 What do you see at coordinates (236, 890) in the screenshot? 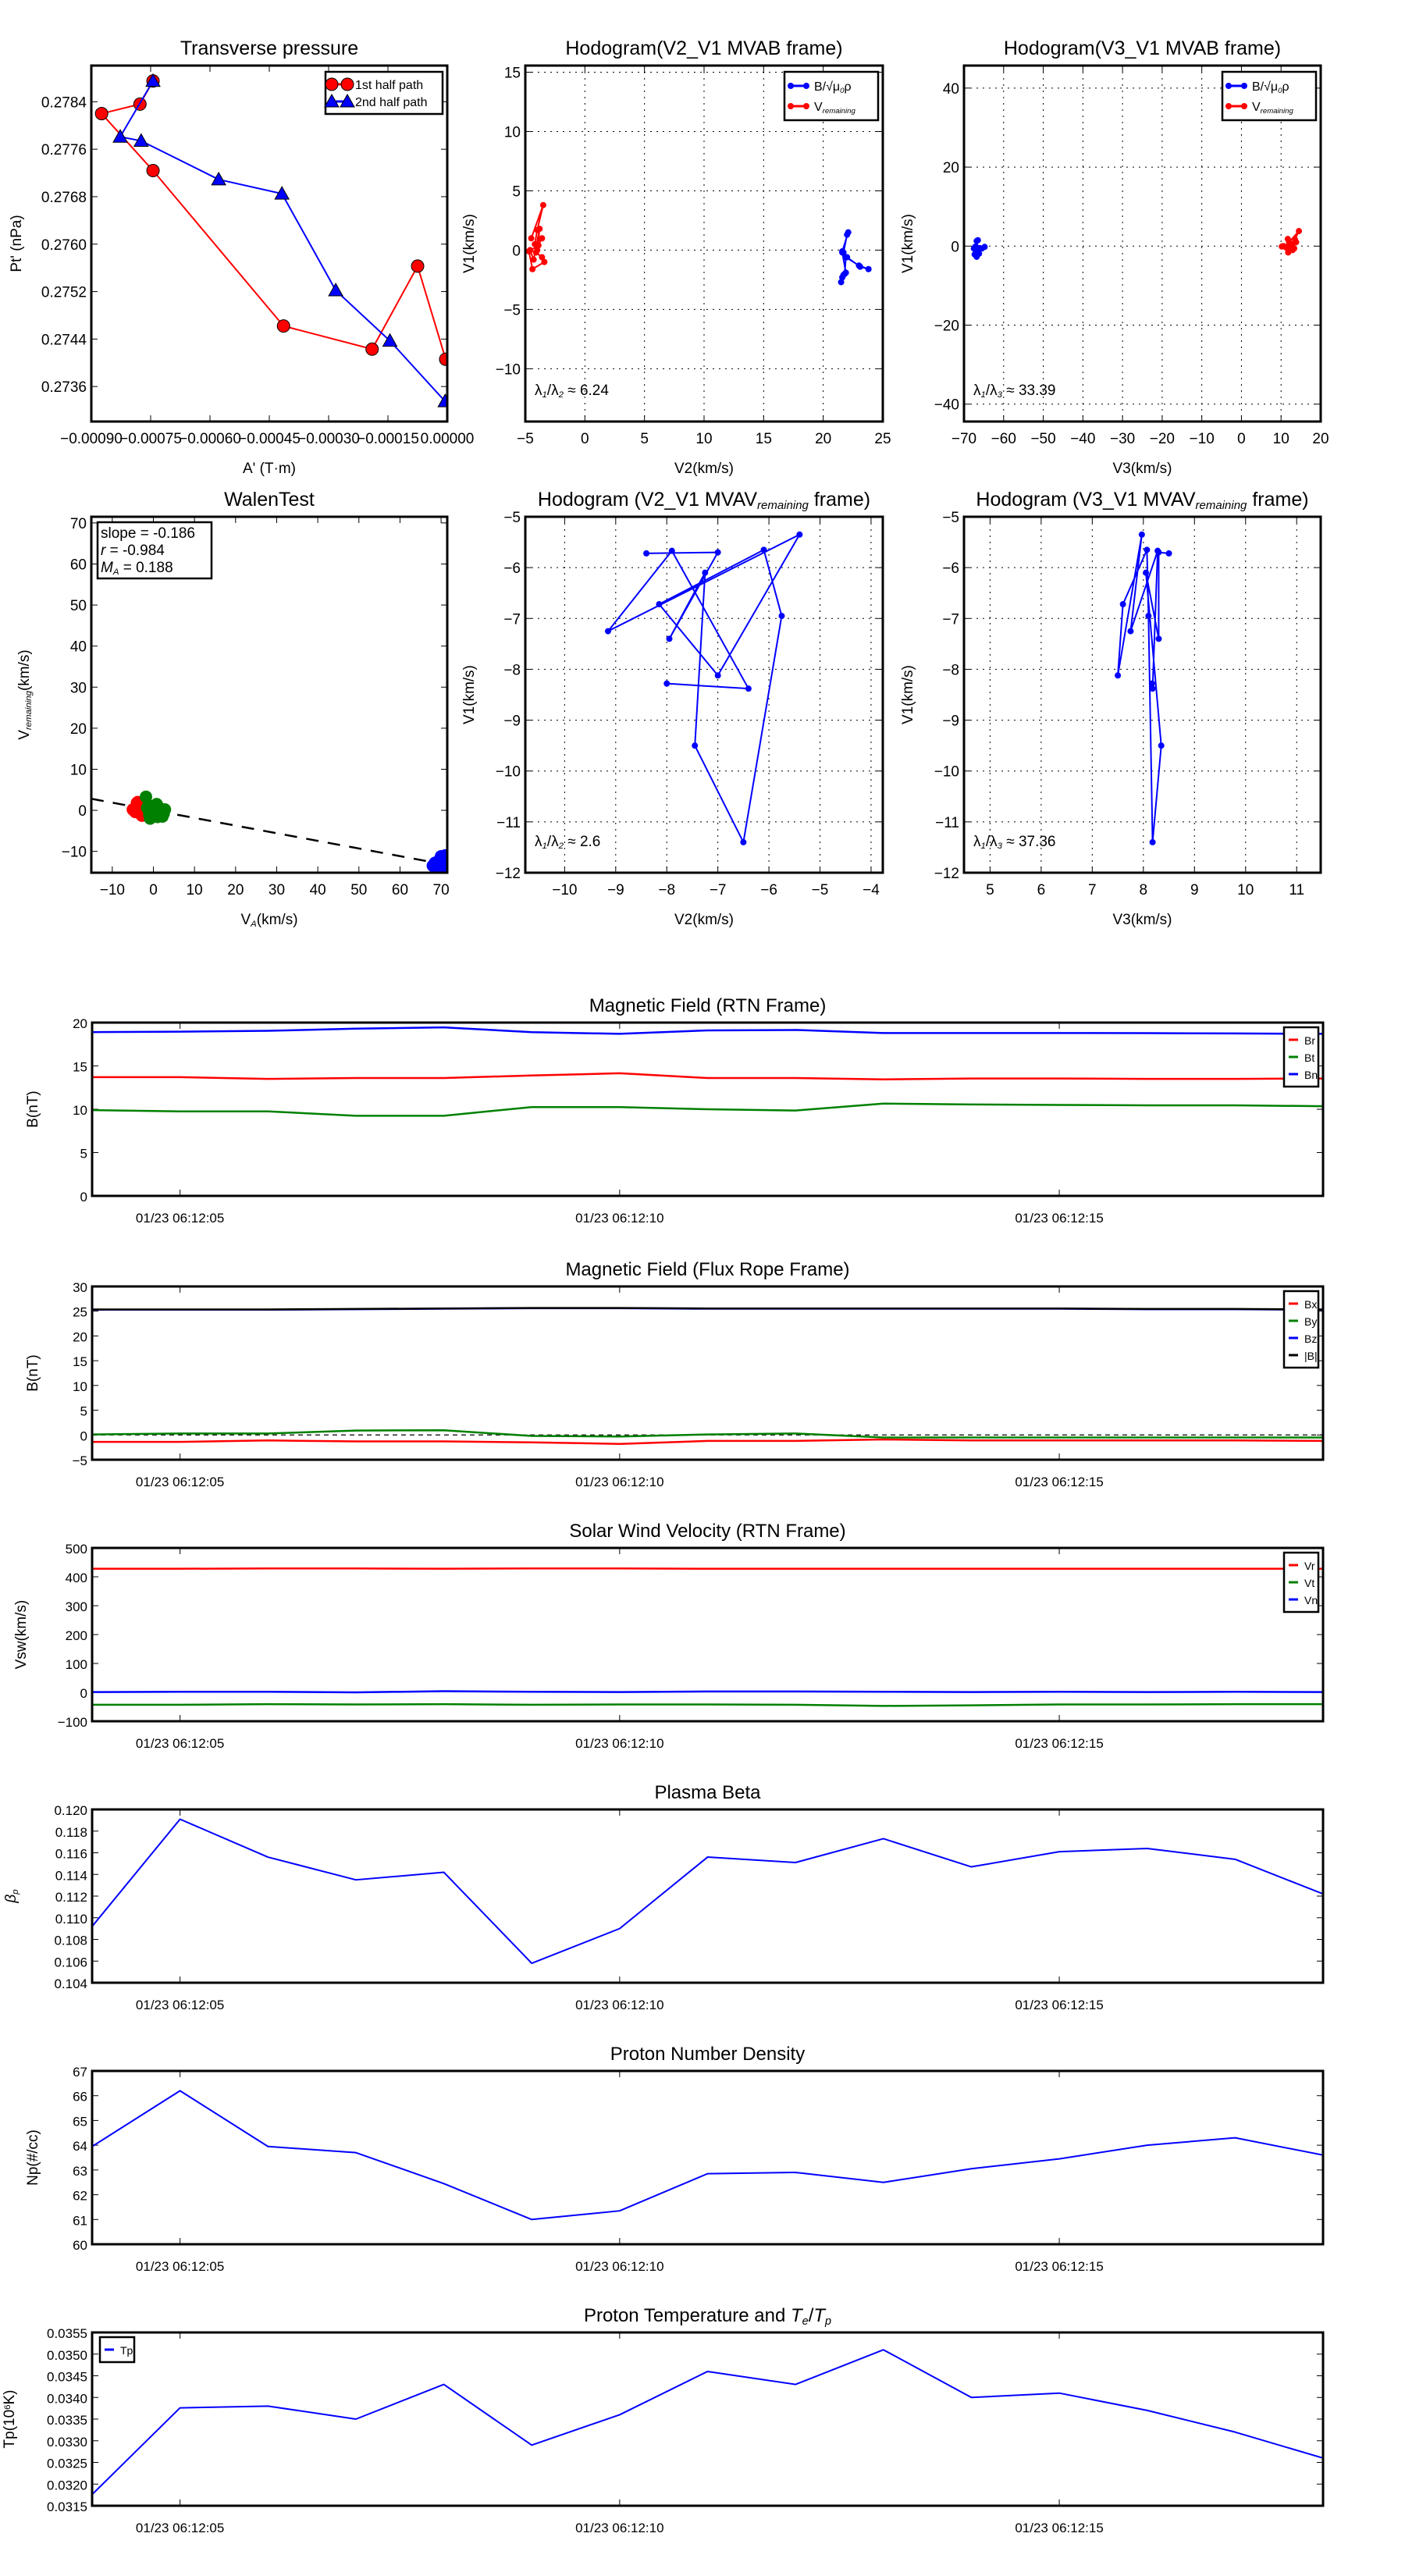
I see `x-tick-label: 20` at bounding box center [236, 890].